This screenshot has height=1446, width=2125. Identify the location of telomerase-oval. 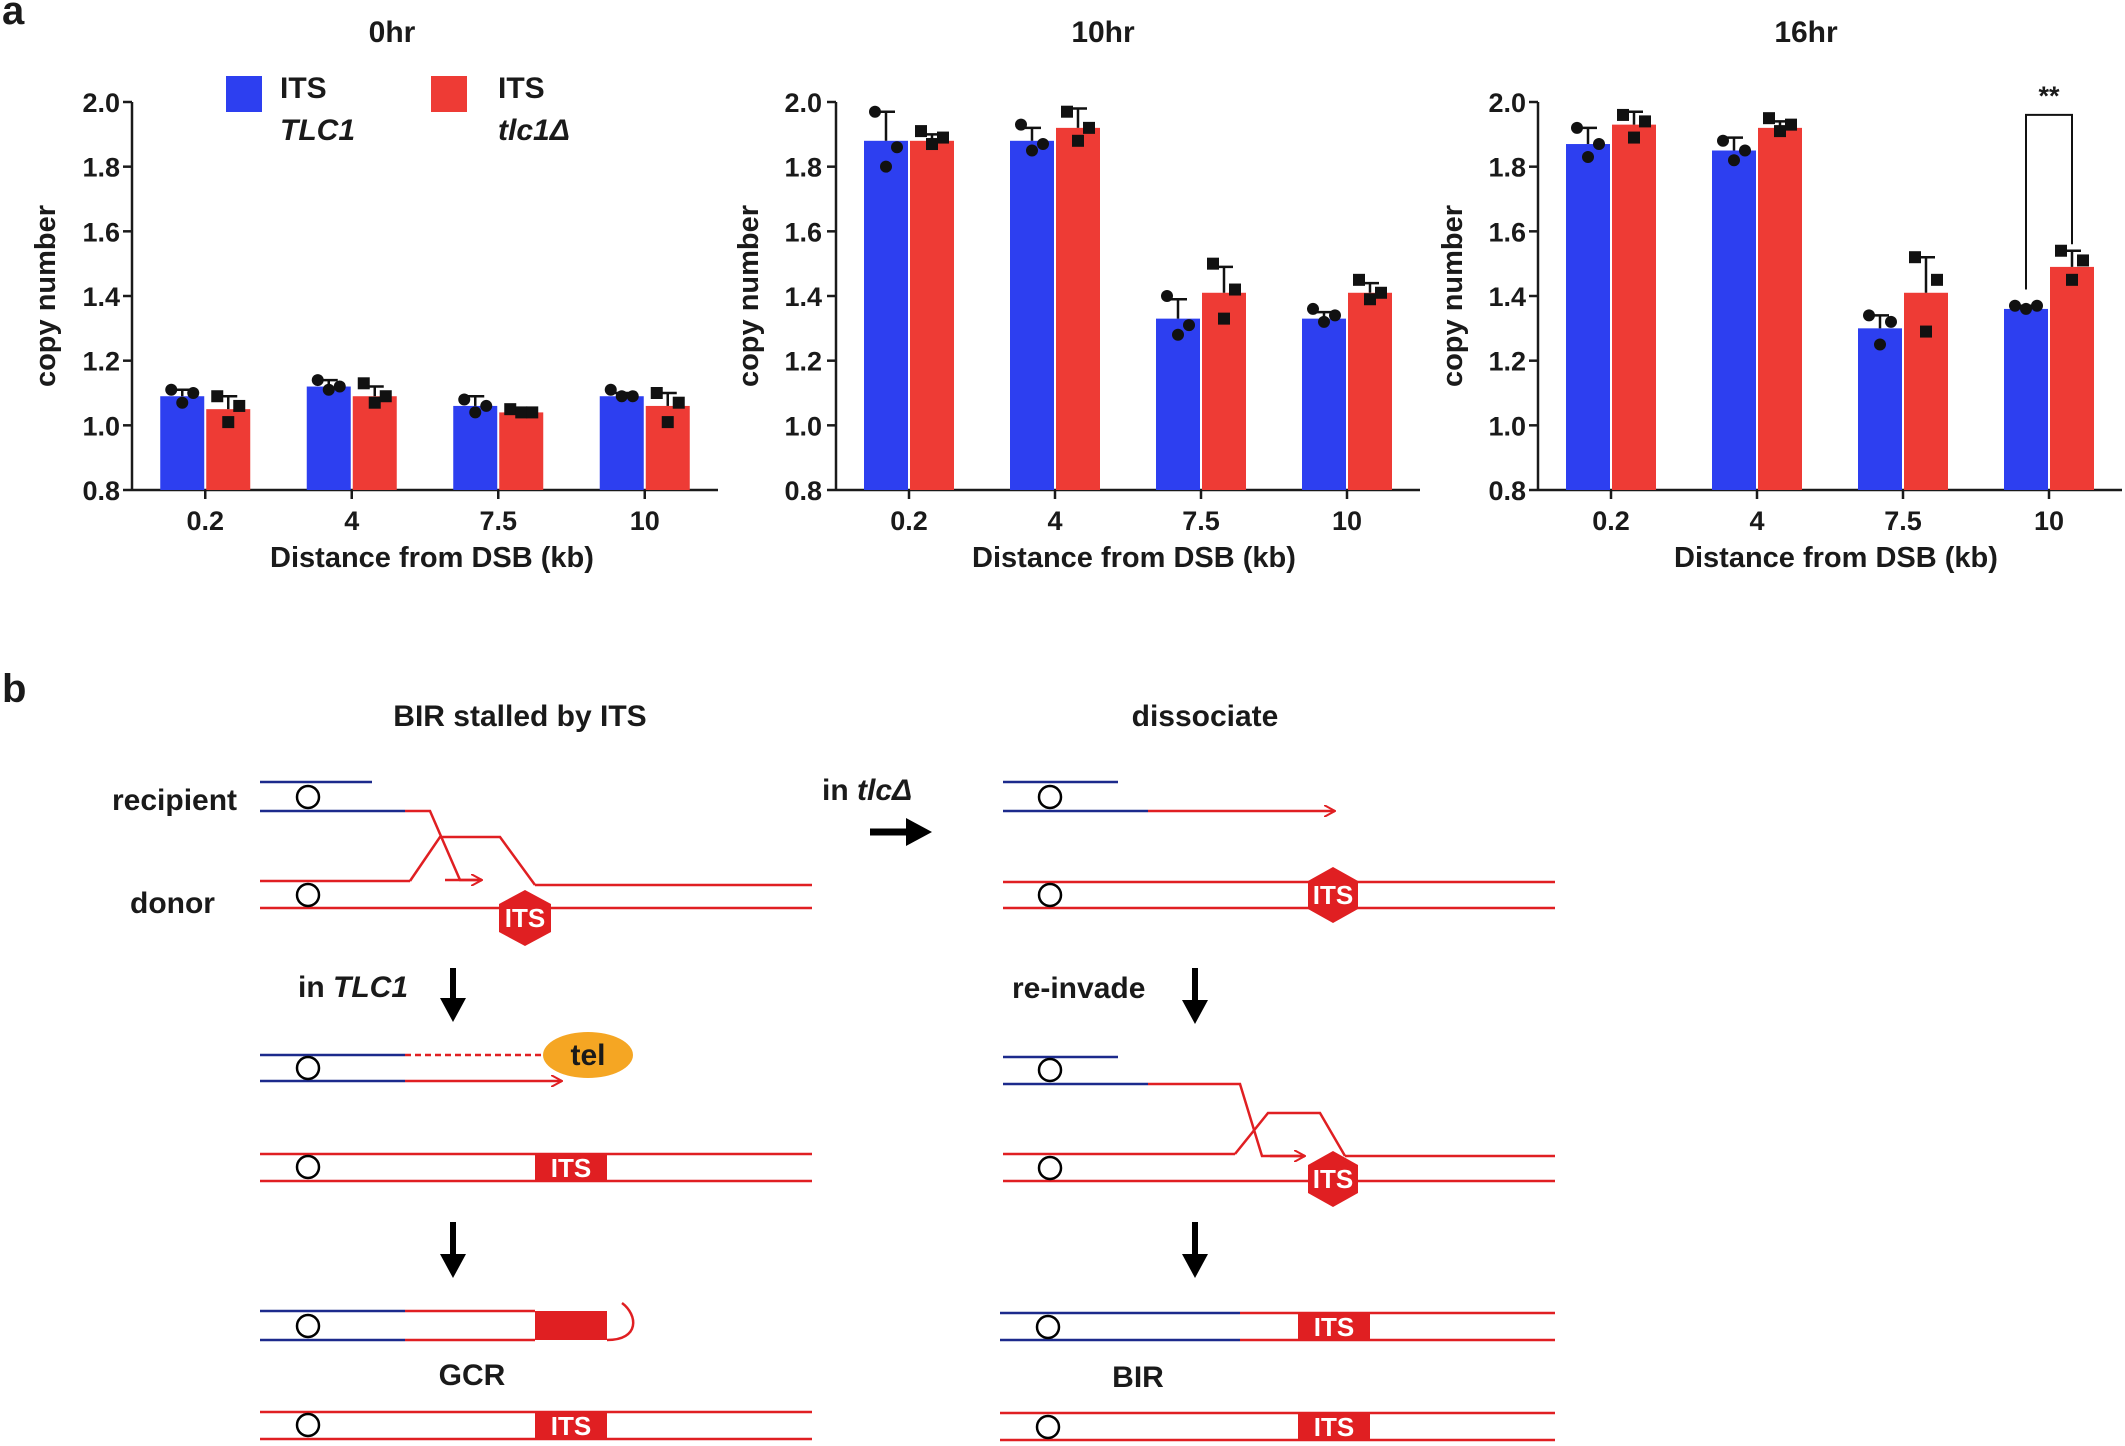
(588, 1055).